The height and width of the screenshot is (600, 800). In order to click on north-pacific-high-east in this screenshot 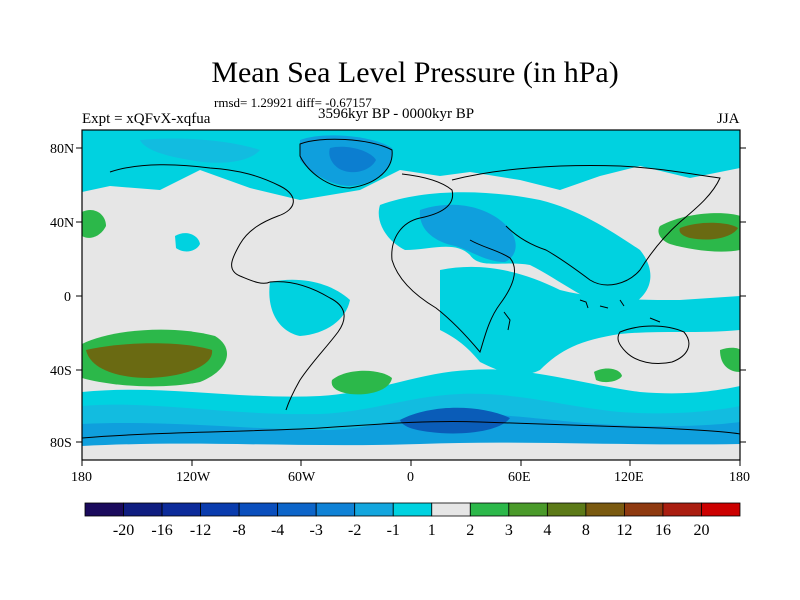, I will do `click(94, 223)`.